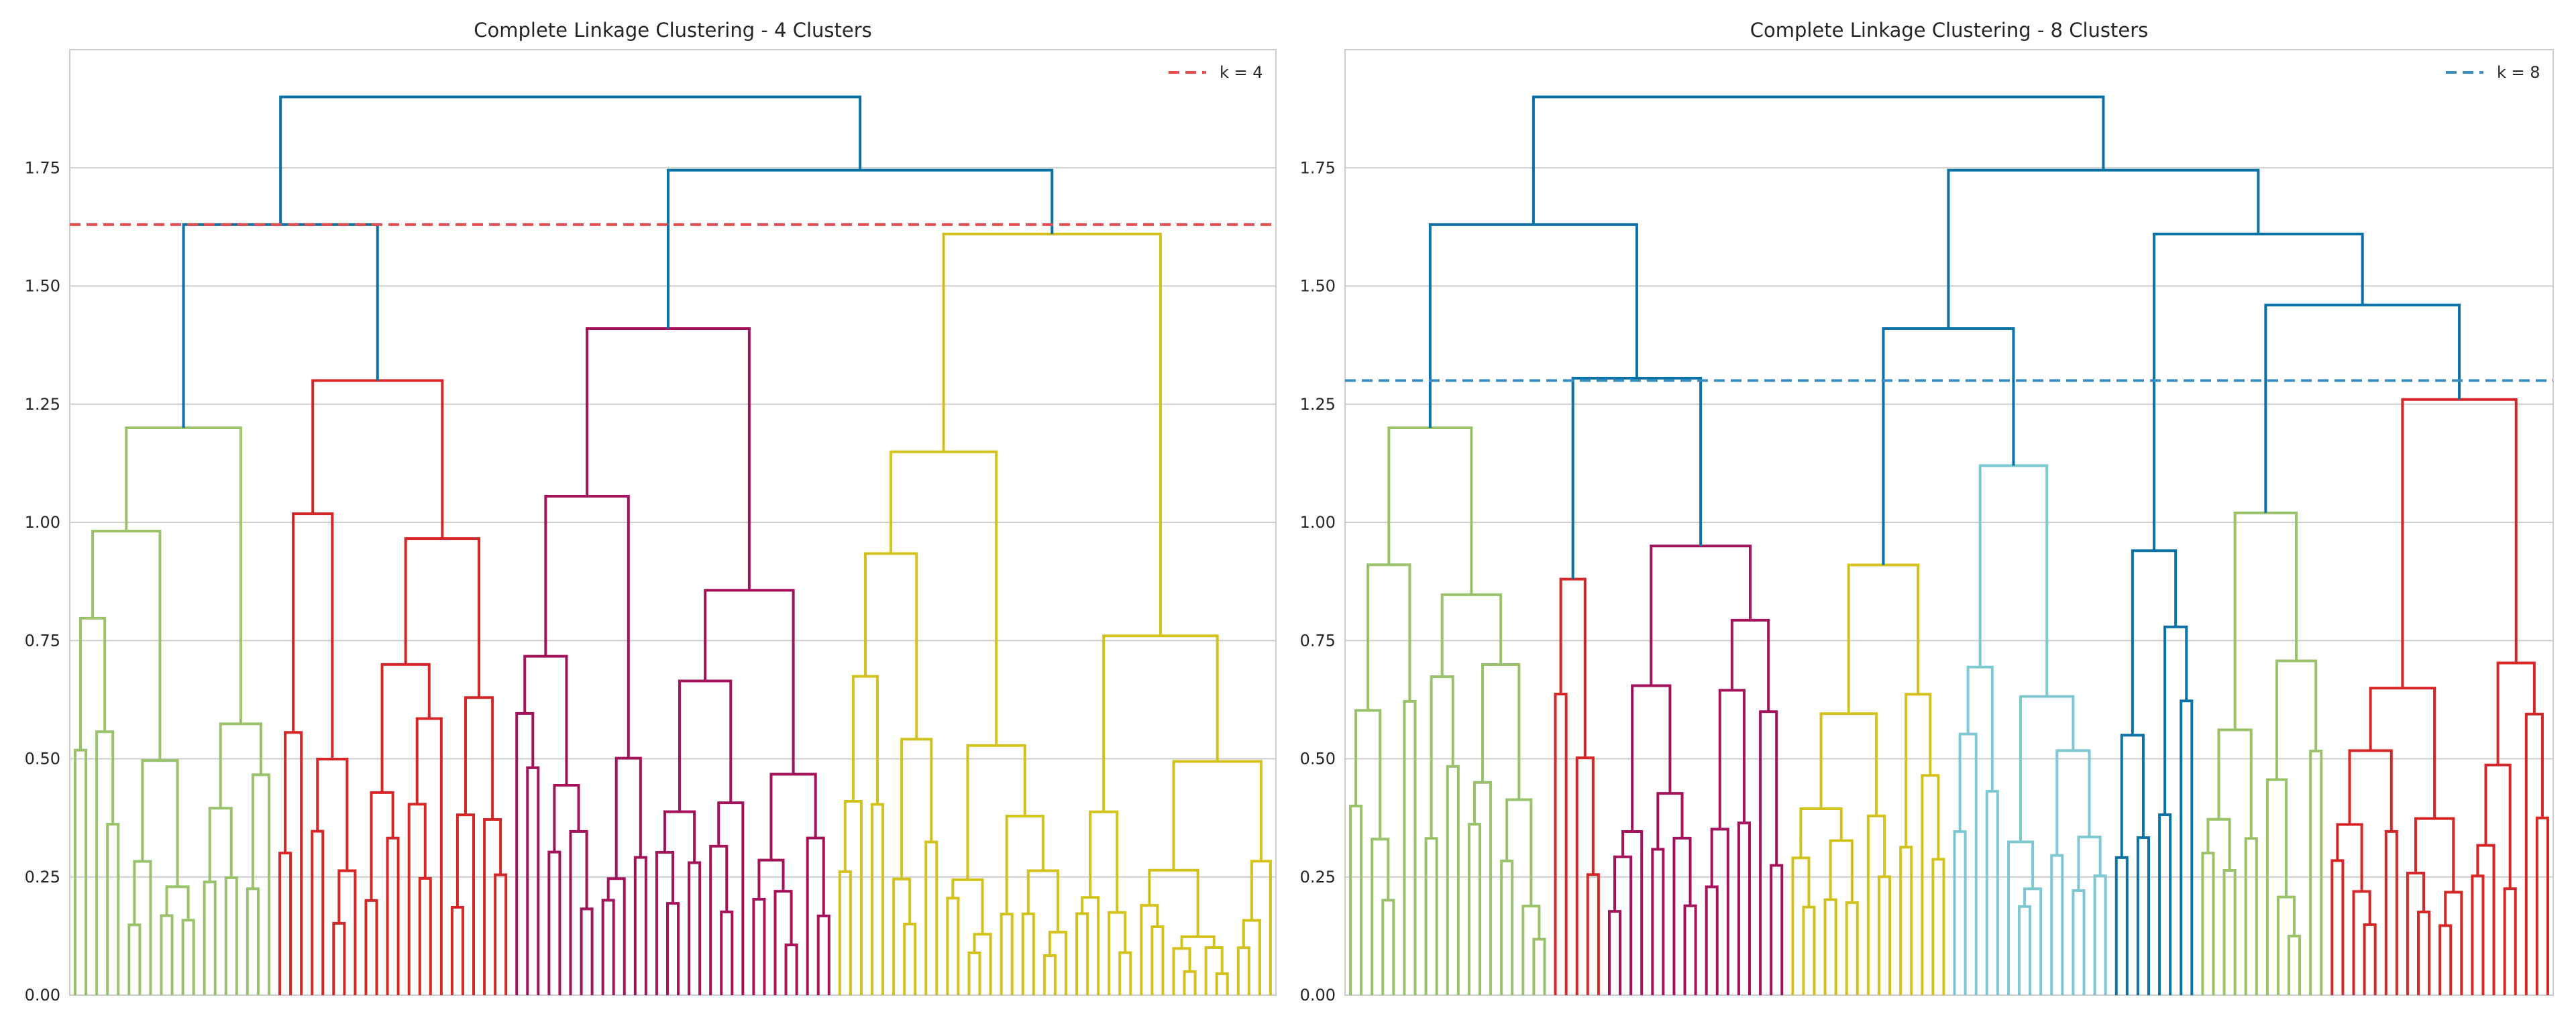  Describe the element at coordinates (1241, 72) in the screenshot. I see `legend-label: k = 4` at that location.